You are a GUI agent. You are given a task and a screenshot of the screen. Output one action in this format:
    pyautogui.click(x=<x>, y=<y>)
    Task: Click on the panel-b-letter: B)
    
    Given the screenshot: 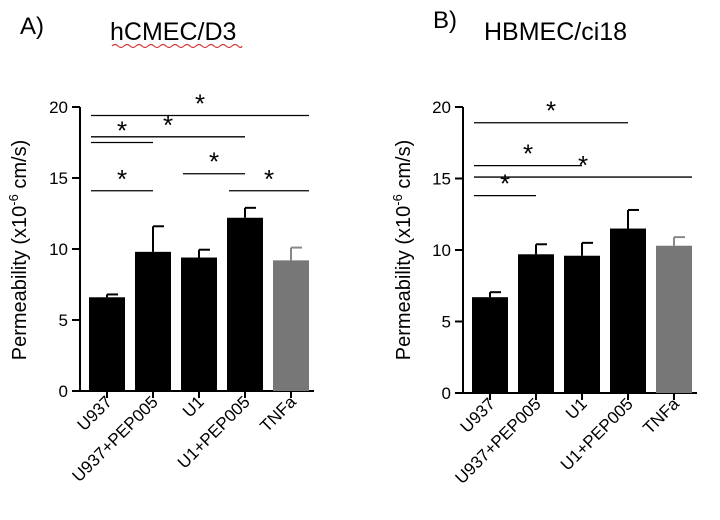 What is the action you would take?
    pyautogui.click(x=445, y=20)
    